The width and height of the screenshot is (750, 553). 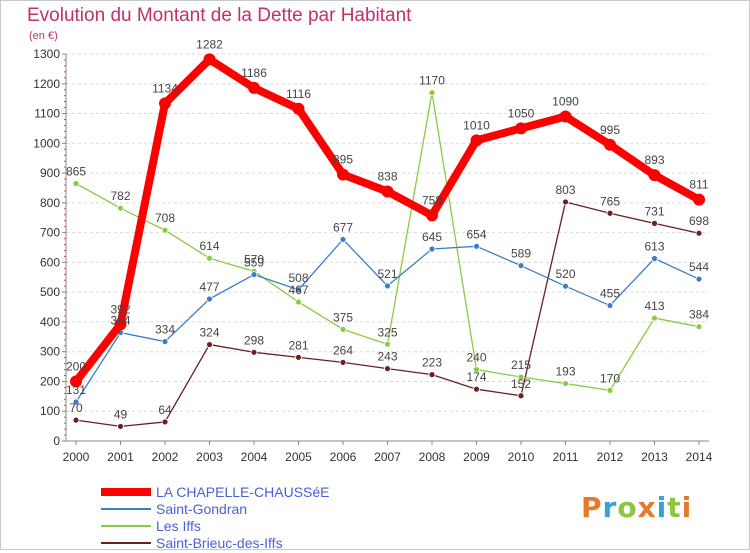 What do you see at coordinates (432, 457) in the screenshot?
I see `x-tick-label: 2008` at bounding box center [432, 457].